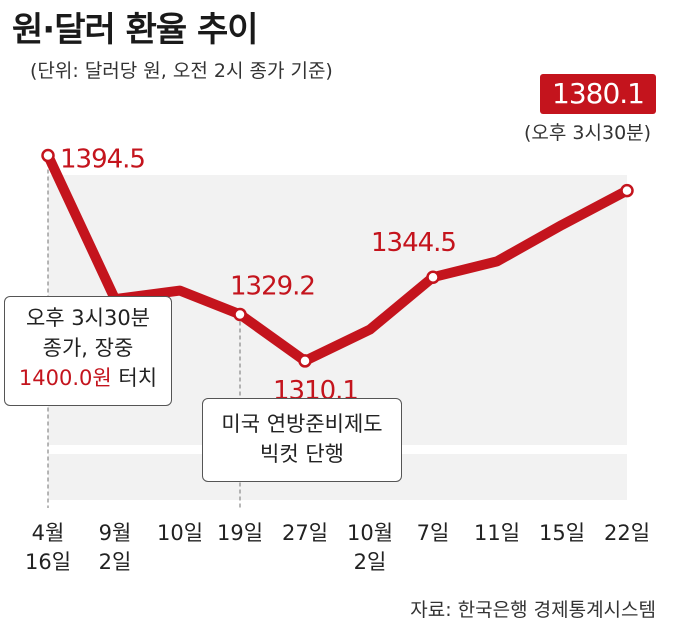 This screenshot has width=680, height=628. What do you see at coordinates (302, 454) in the screenshot?
I see `callout-fed-line-2: 빅컷 단행` at bounding box center [302, 454].